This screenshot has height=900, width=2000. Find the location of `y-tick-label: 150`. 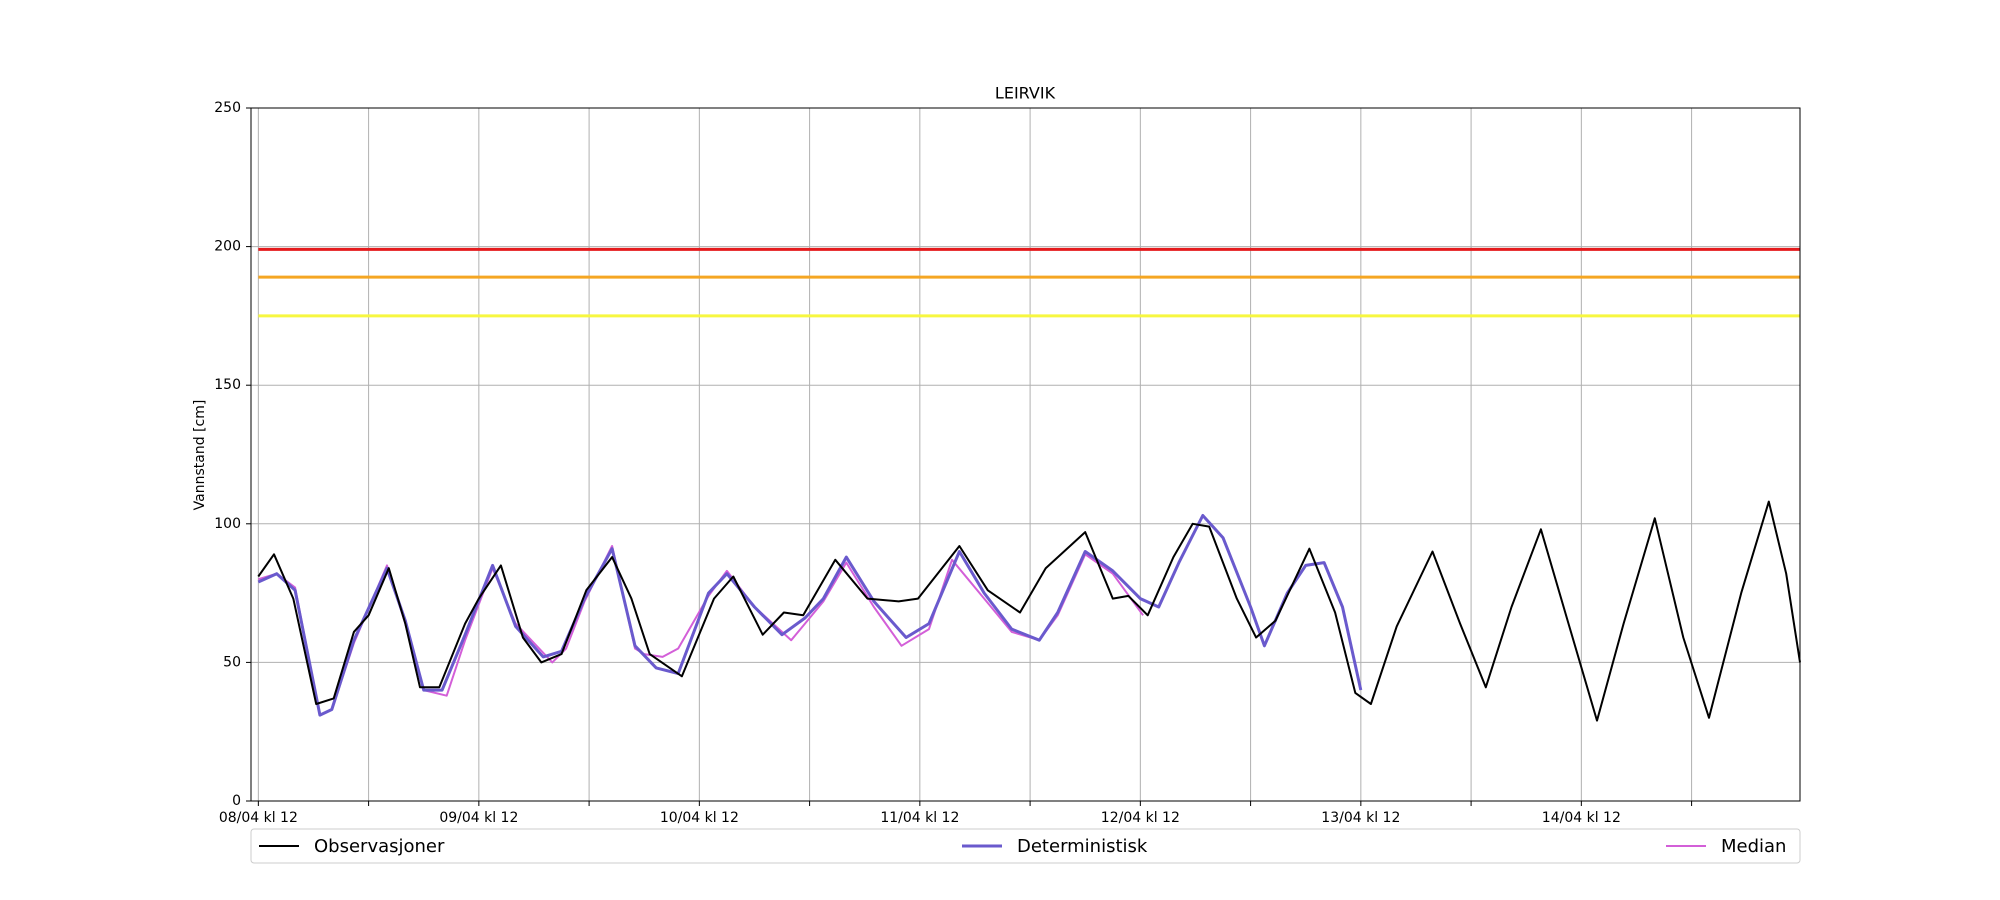

y-tick-label: 150 is located at coordinates (227, 385).